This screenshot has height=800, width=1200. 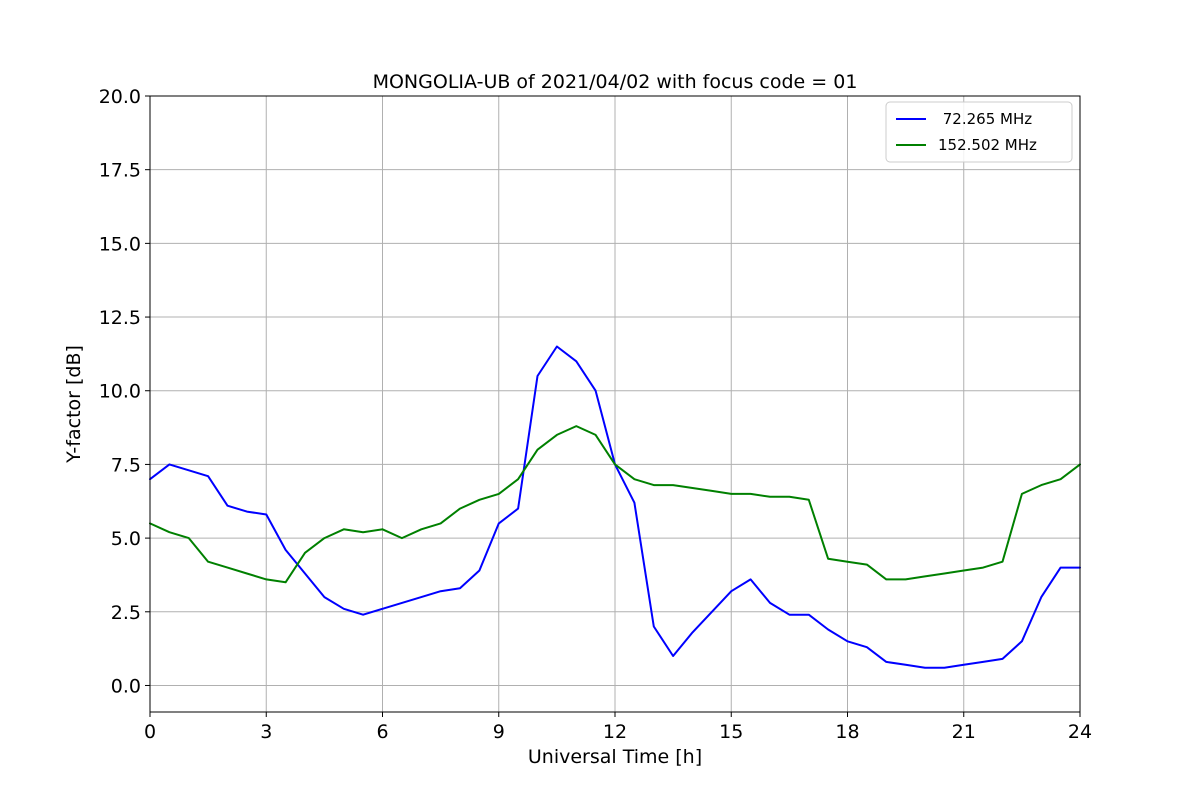 What do you see at coordinates (499, 732) in the screenshot?
I see `x-tick-label: 9` at bounding box center [499, 732].